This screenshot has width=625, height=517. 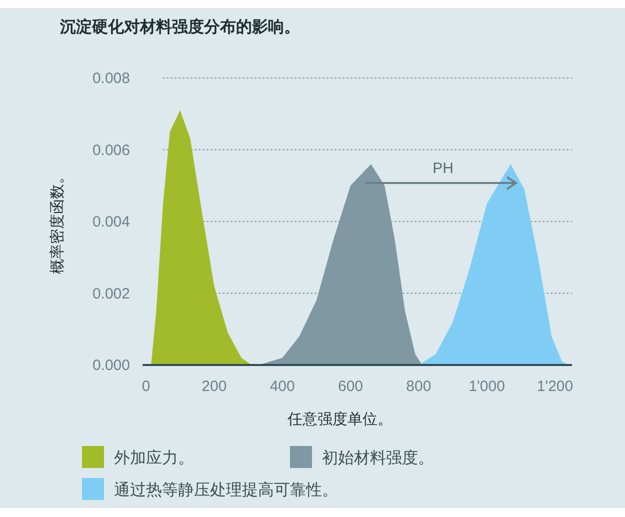 What do you see at coordinates (57, 221) in the screenshot?
I see `y-axis-title: 概率密度函数。` at bounding box center [57, 221].